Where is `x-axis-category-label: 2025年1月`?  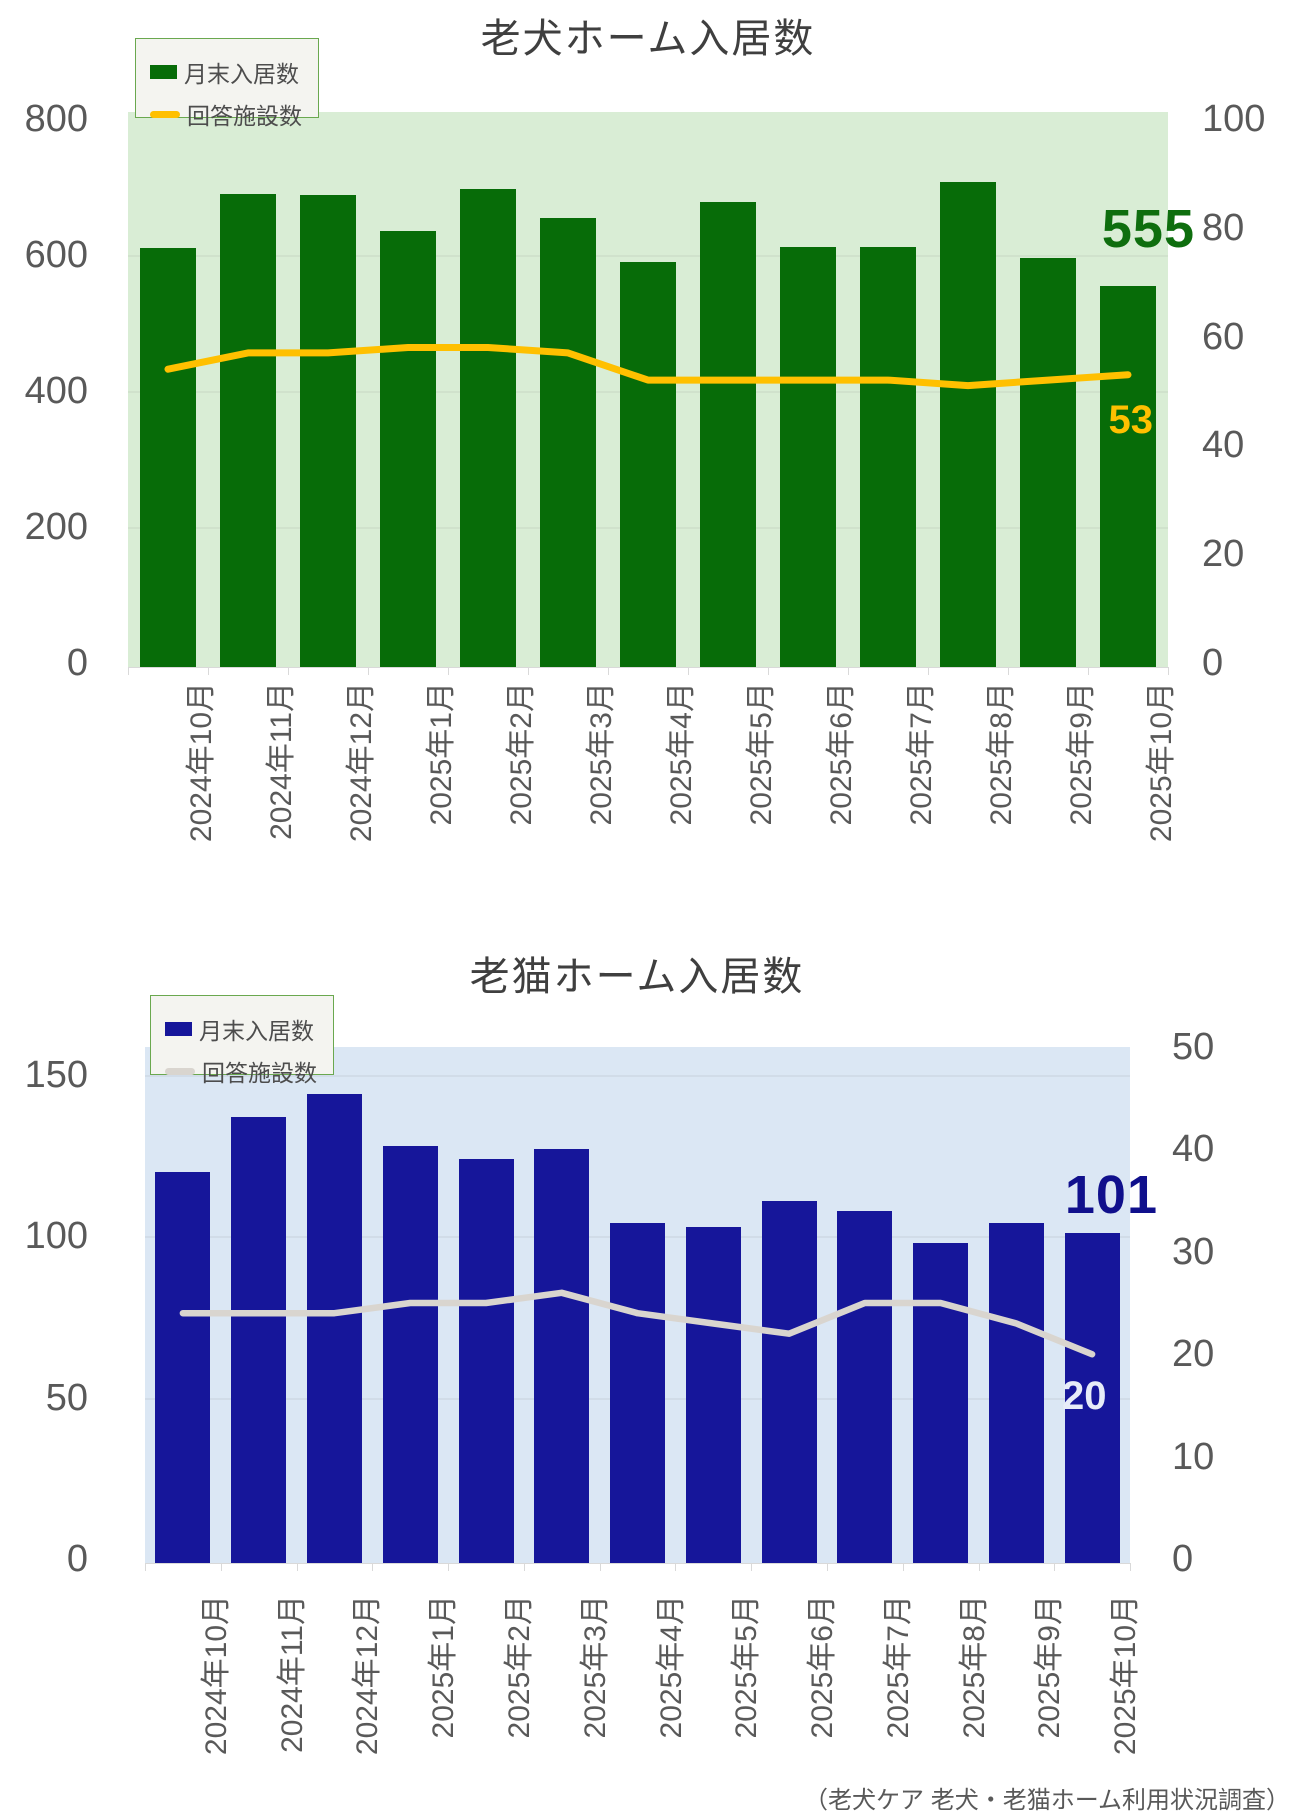 x-axis-category-label: 2025年1月 is located at coordinates (444, 1667).